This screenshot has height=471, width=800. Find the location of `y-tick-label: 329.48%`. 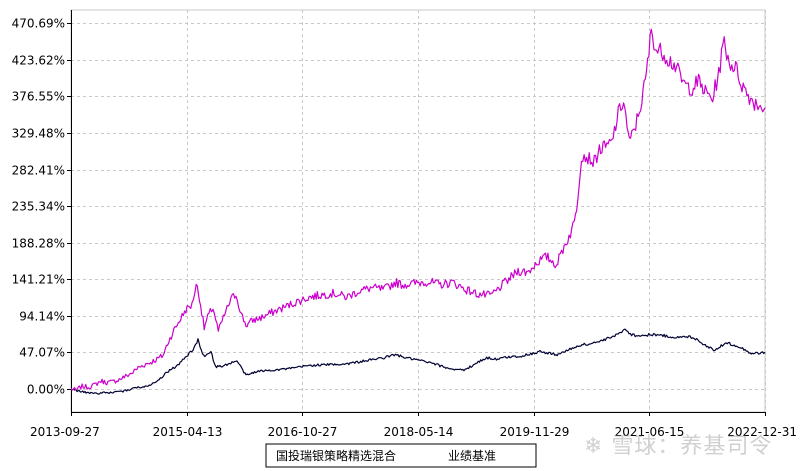

y-tick-label: 329.48% is located at coordinates (38, 134).